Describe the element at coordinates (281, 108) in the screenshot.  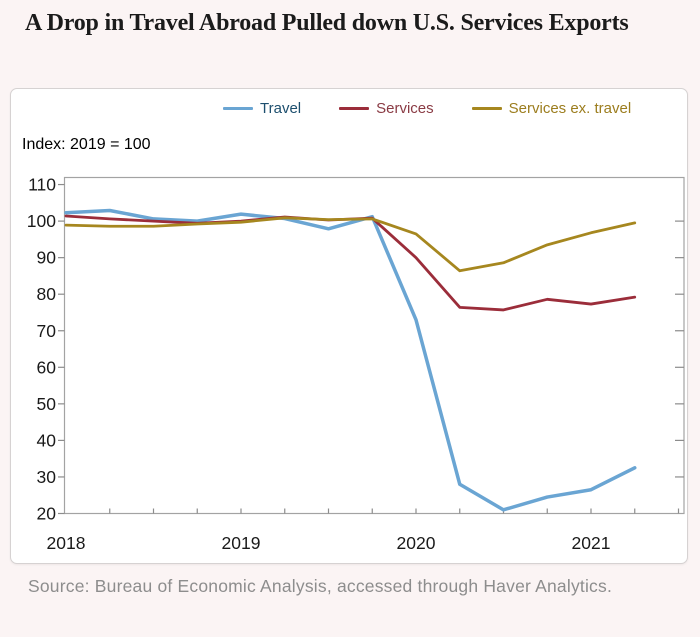
I see `legend-label: Travel` at that location.